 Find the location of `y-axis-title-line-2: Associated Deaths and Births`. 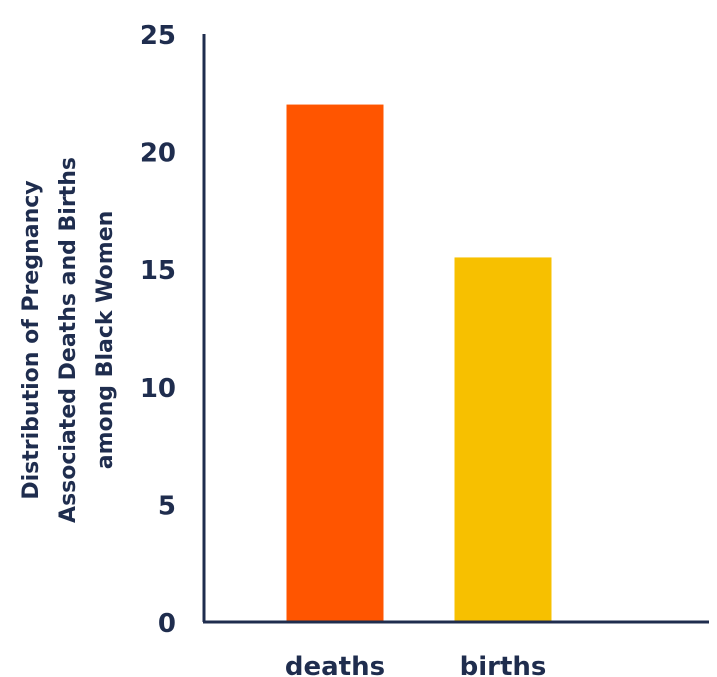

y-axis-title-line-2: Associated Deaths and Births is located at coordinates (68, 340).